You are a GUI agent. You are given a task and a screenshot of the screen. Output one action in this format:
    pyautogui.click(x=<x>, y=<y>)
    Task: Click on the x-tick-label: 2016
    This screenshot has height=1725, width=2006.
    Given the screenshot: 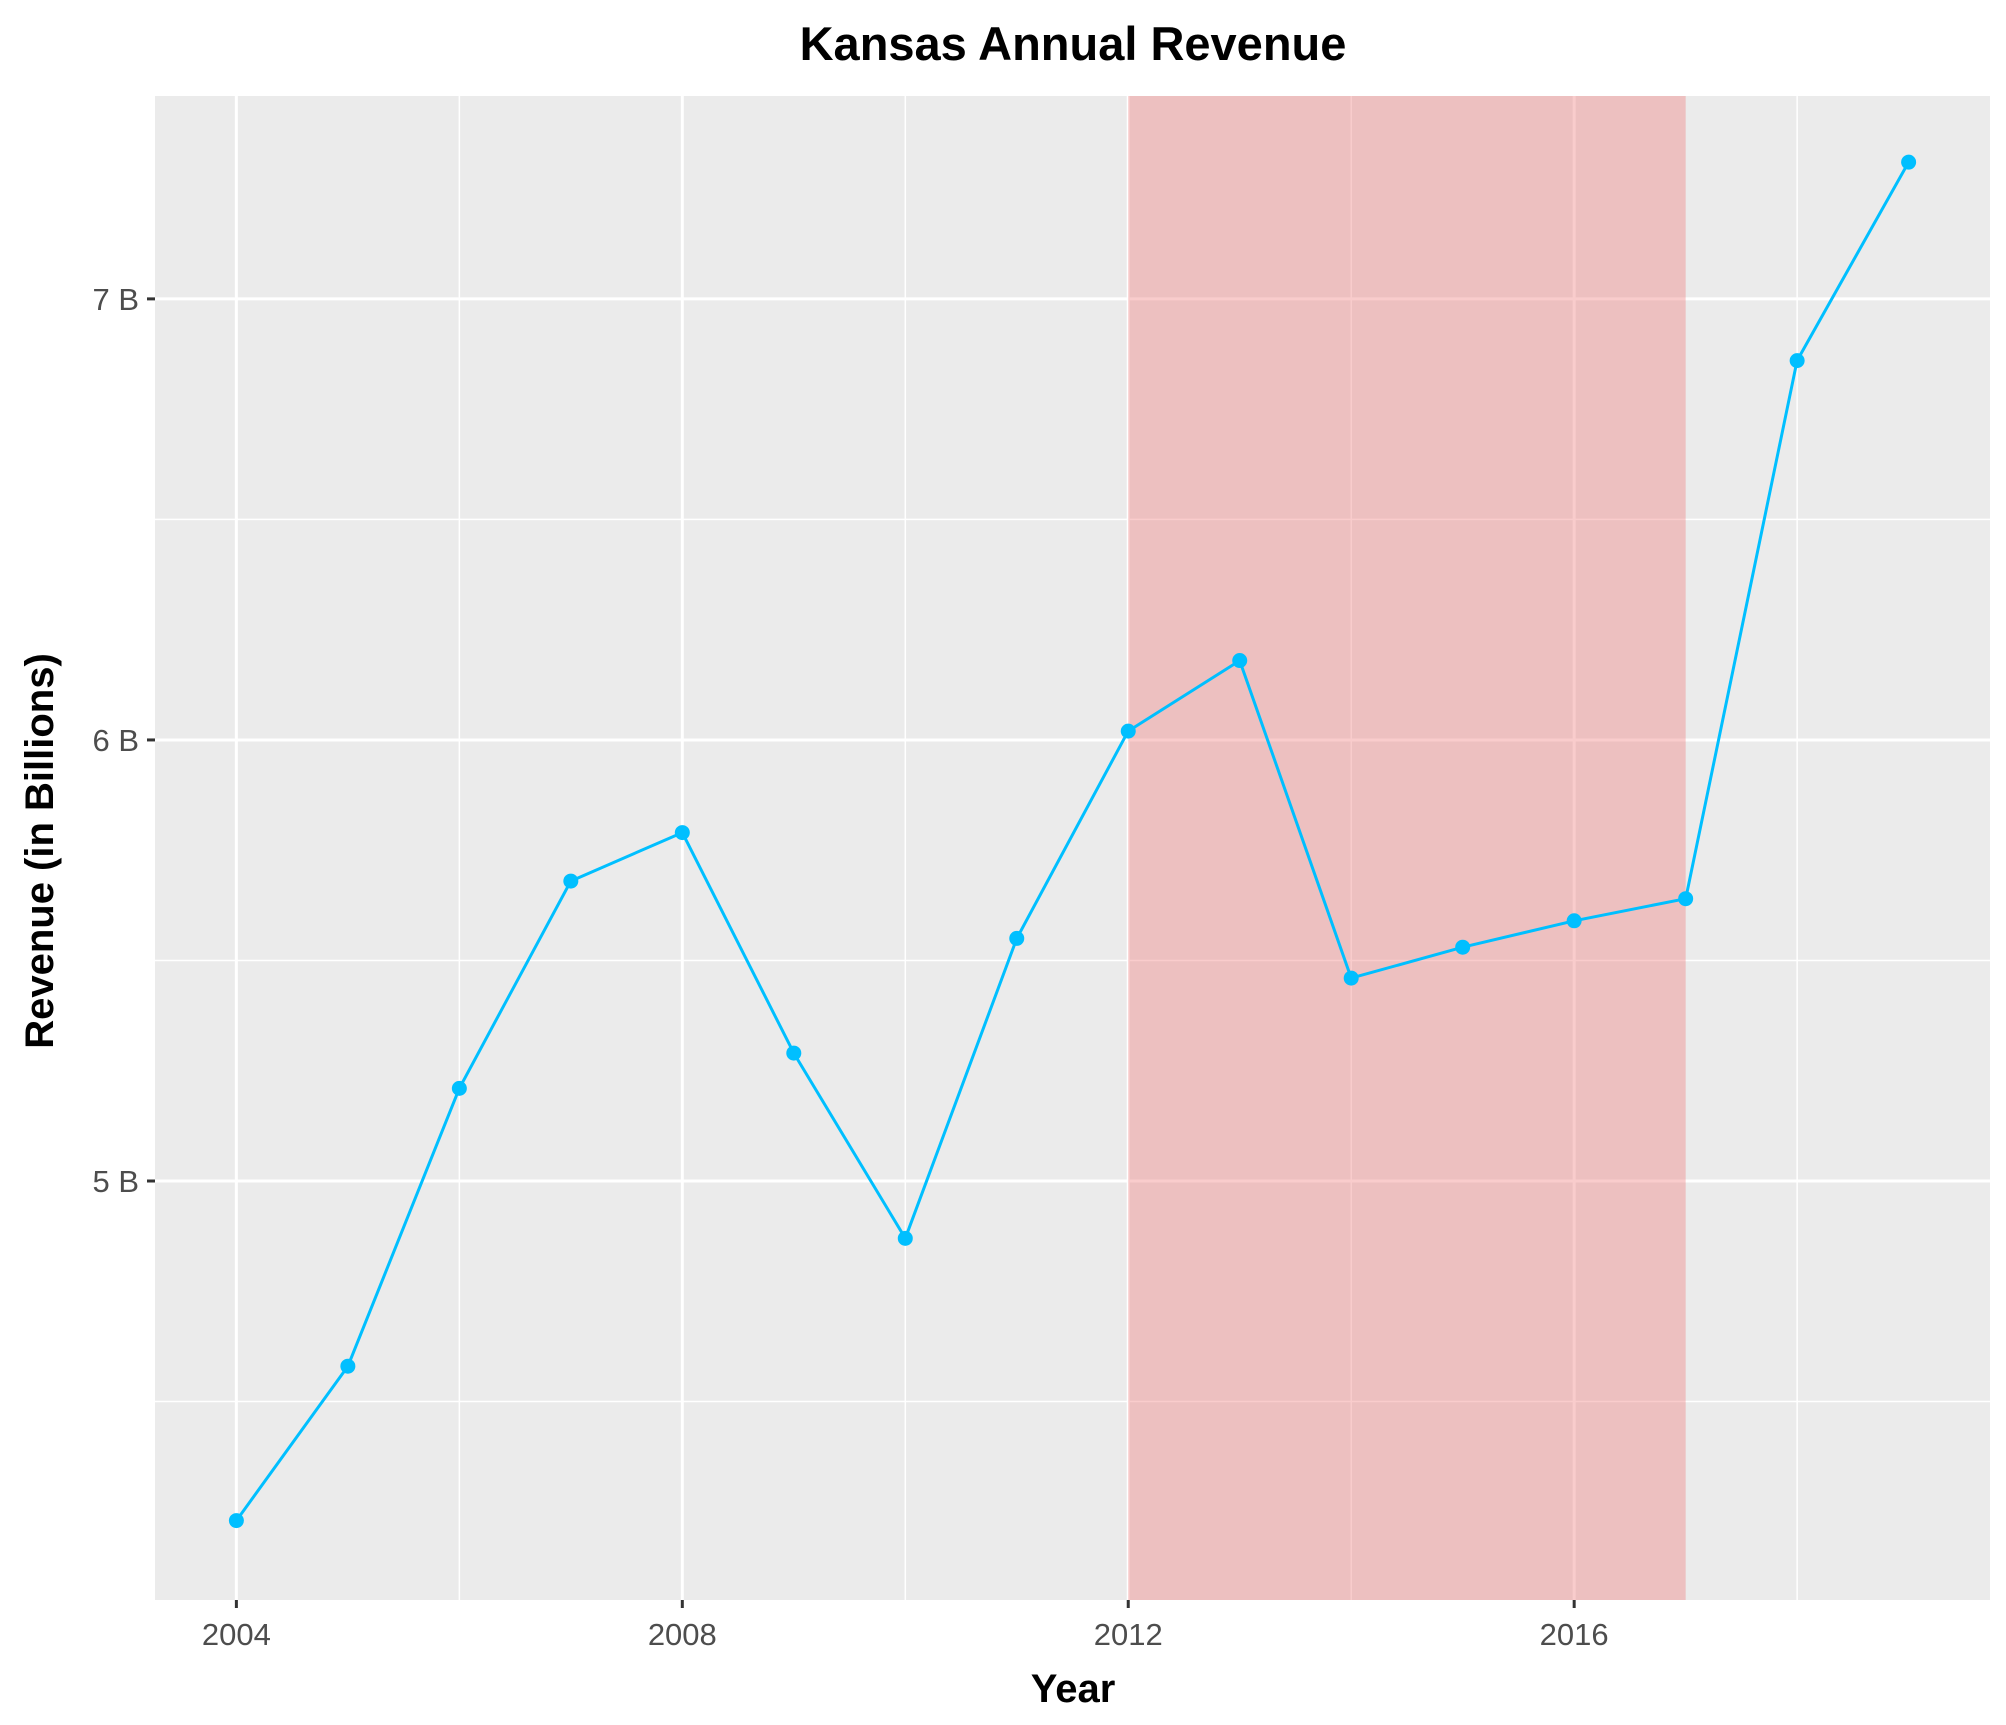 What is the action you would take?
    pyautogui.click(x=1574, y=1634)
    